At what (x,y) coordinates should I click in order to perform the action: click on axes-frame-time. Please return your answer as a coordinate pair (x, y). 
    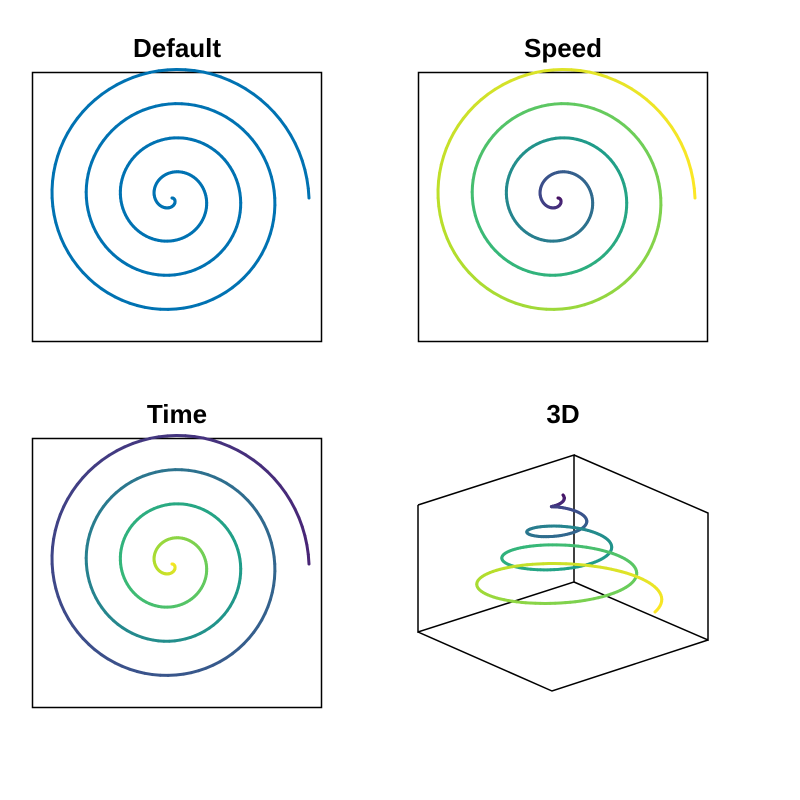
    Looking at the image, I should click on (177, 573).